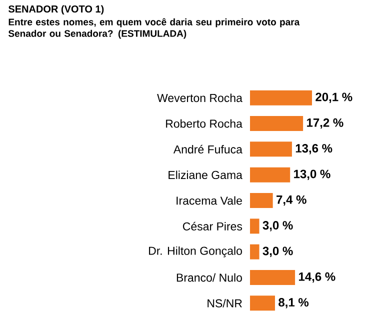 The width and height of the screenshot is (390, 321). What do you see at coordinates (209, 277) in the screenshot?
I see `y-tick-label: Branco/ Nulo` at bounding box center [209, 277].